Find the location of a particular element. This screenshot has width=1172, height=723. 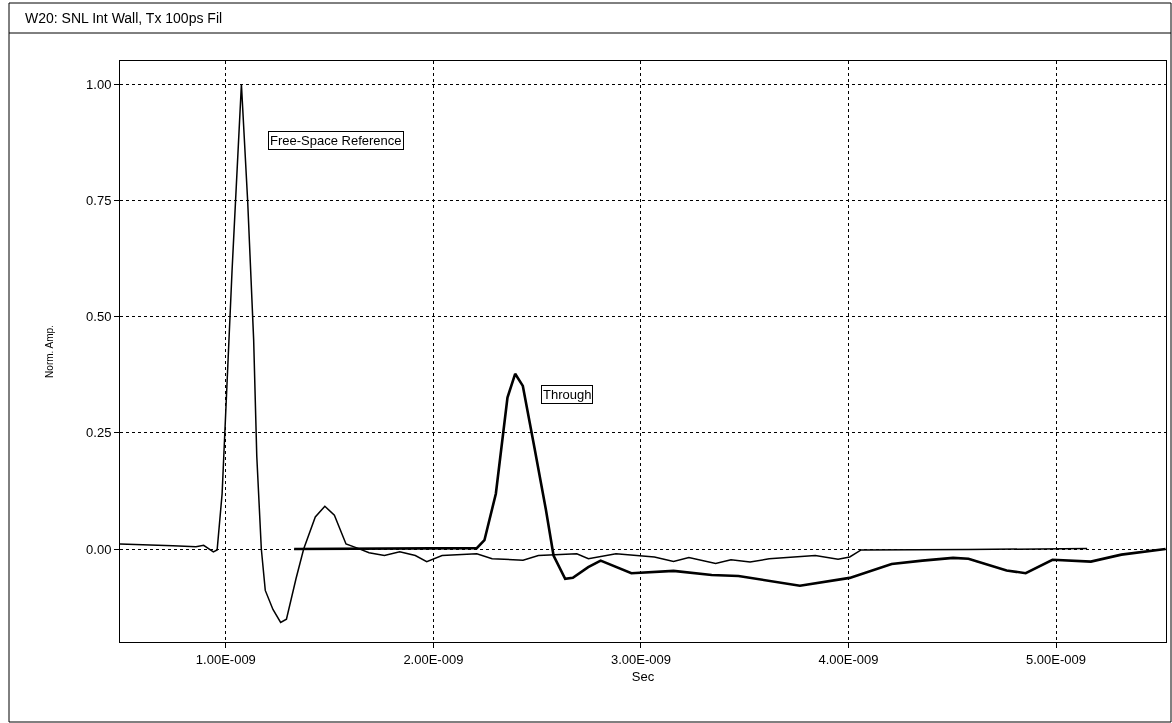

y-axis-title: Norm. Amp. is located at coordinates (50, 351).